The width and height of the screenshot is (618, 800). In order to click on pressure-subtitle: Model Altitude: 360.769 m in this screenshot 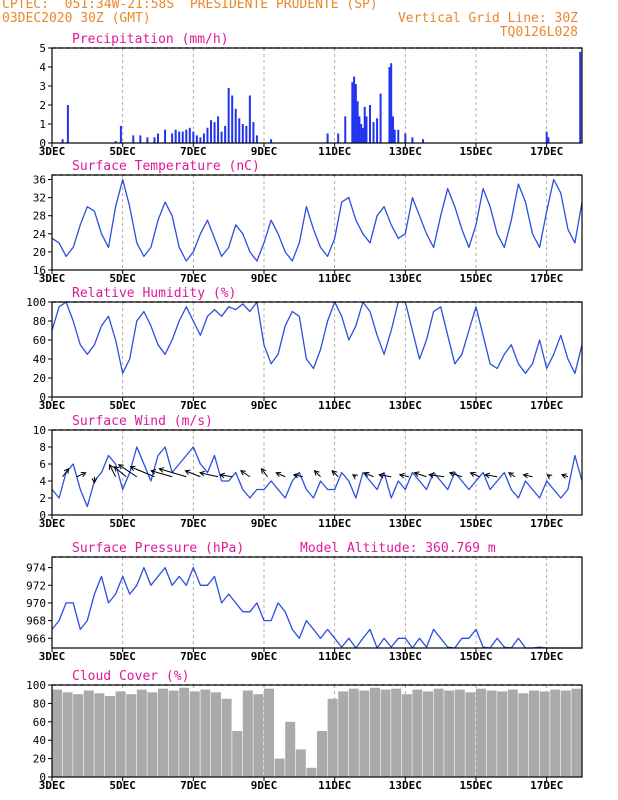, I will do `click(398, 548)`.